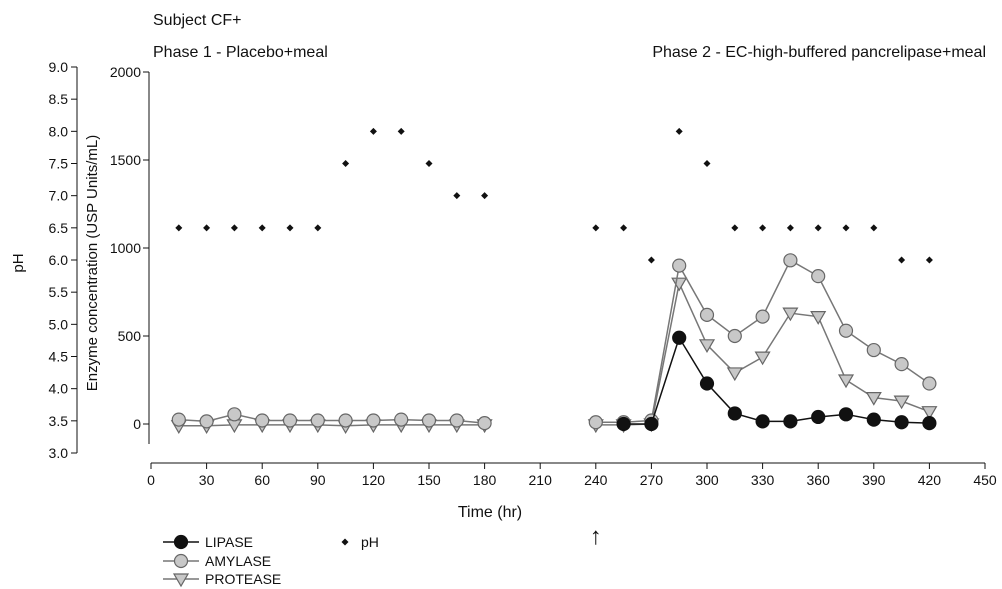 This screenshot has width=1002, height=589. I want to click on ph-tick-label: 8.5, so click(59, 99).